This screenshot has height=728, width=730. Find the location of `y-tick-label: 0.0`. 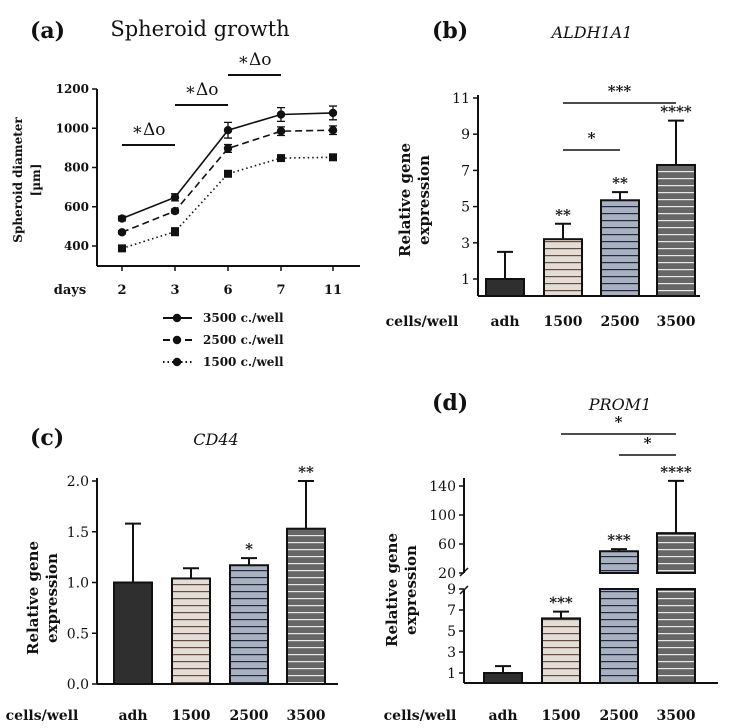

y-tick-label: 0.0 is located at coordinates (78, 685).